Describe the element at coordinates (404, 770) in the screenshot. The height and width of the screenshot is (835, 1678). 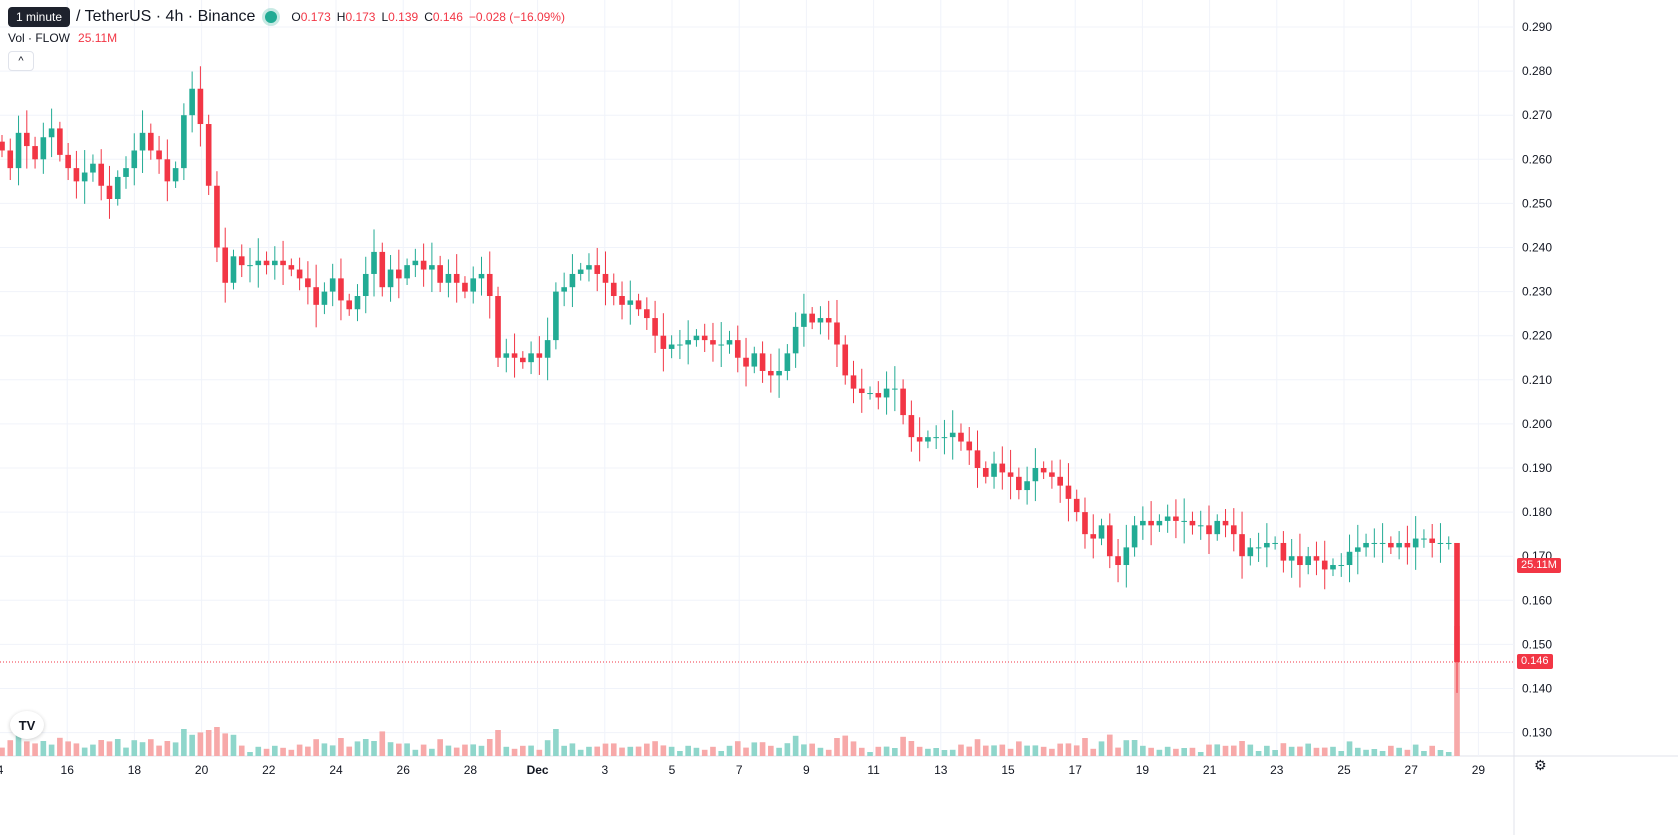
I see `x-tick-label: 26` at that location.